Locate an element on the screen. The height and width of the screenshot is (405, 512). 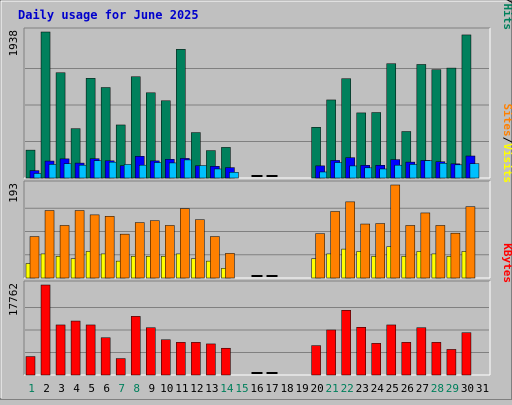
x-tick-label-day-16: 16 is located at coordinates (256, 388).